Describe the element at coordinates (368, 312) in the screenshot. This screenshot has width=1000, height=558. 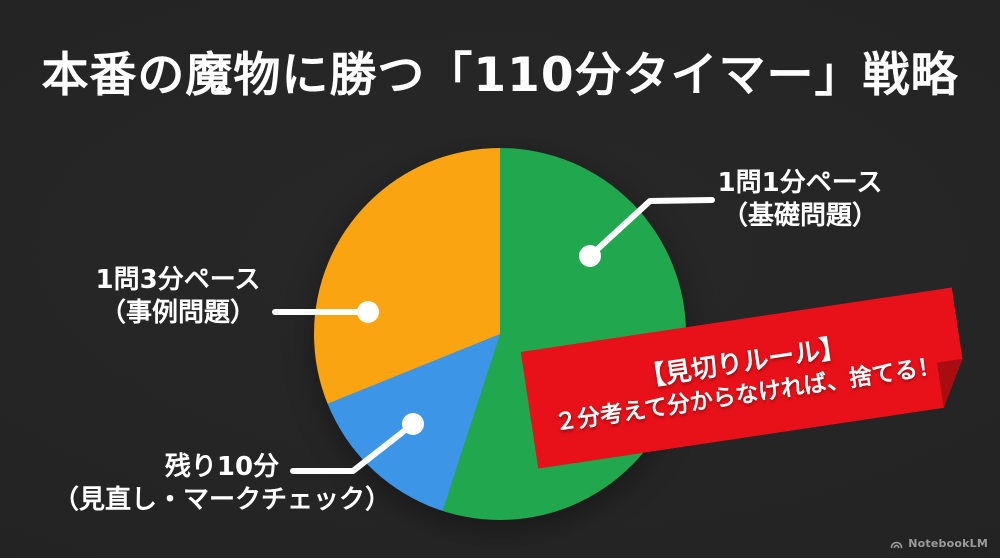
I see `leader-dot-case` at that location.